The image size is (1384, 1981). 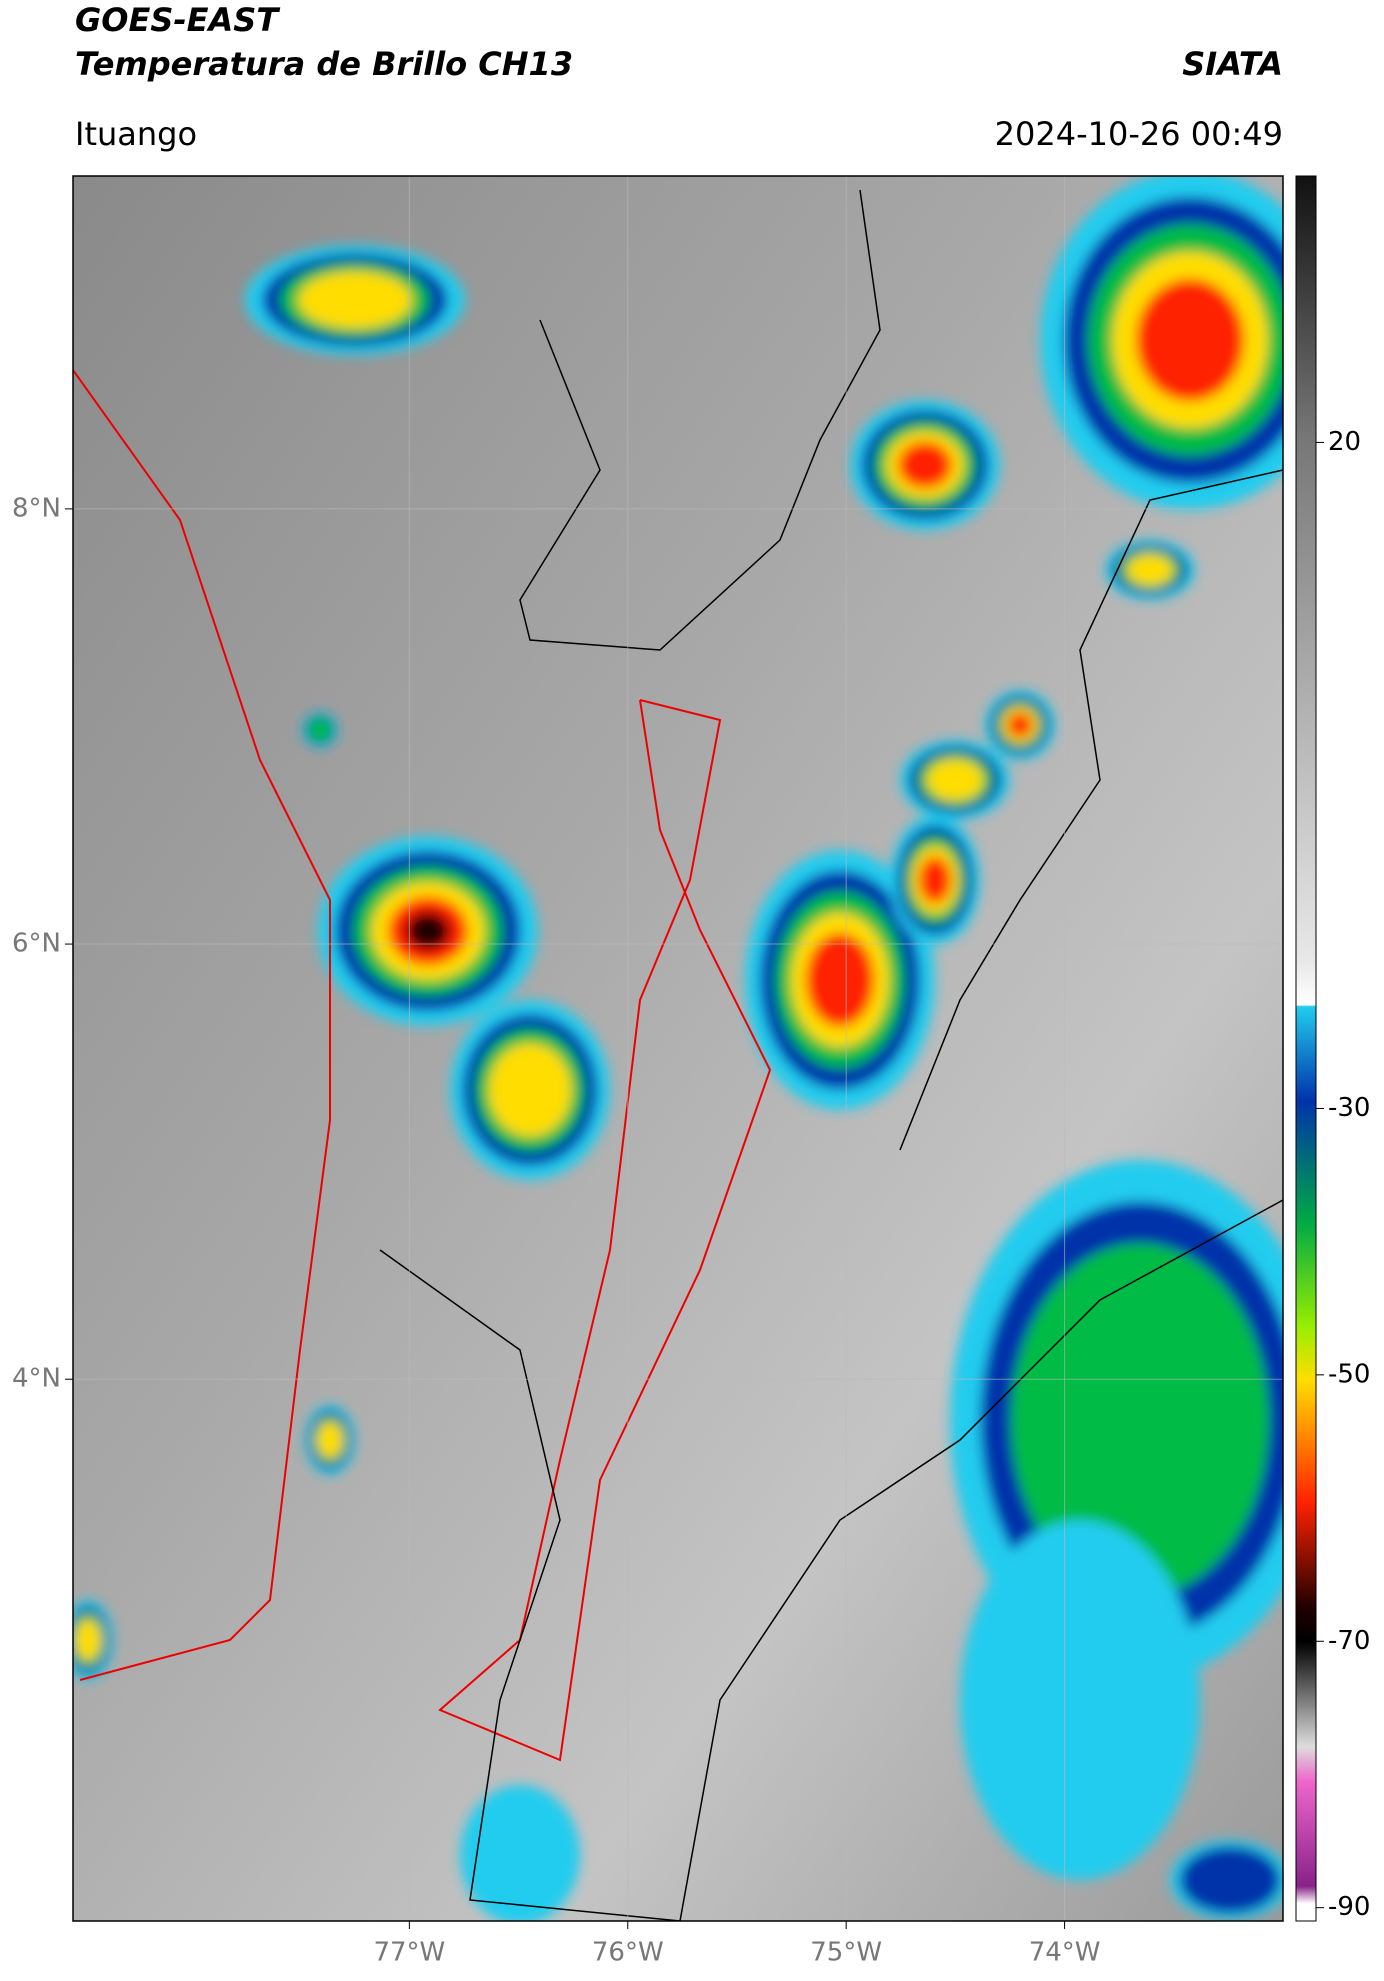 What do you see at coordinates (605, 1230) in the screenshot?
I see `region-border` at bounding box center [605, 1230].